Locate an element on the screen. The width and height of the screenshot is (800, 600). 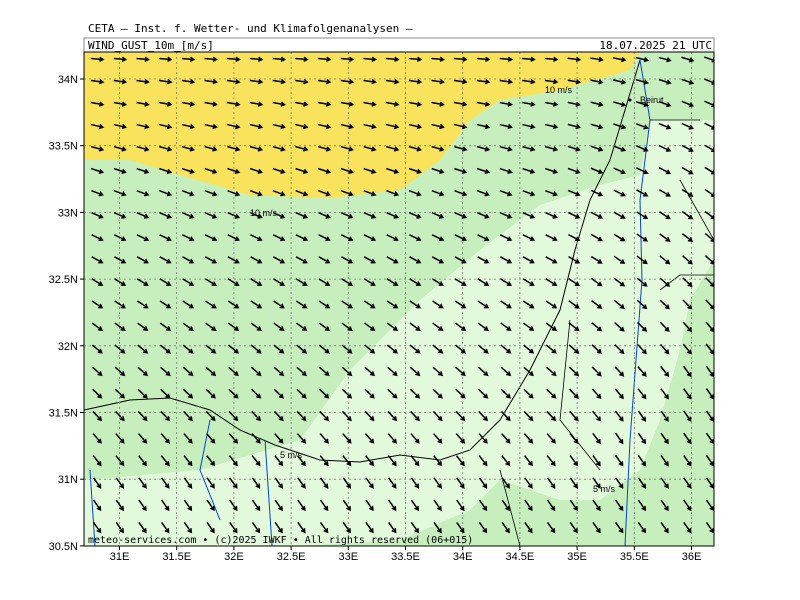
lon-label: 33E is located at coordinates (349, 557).